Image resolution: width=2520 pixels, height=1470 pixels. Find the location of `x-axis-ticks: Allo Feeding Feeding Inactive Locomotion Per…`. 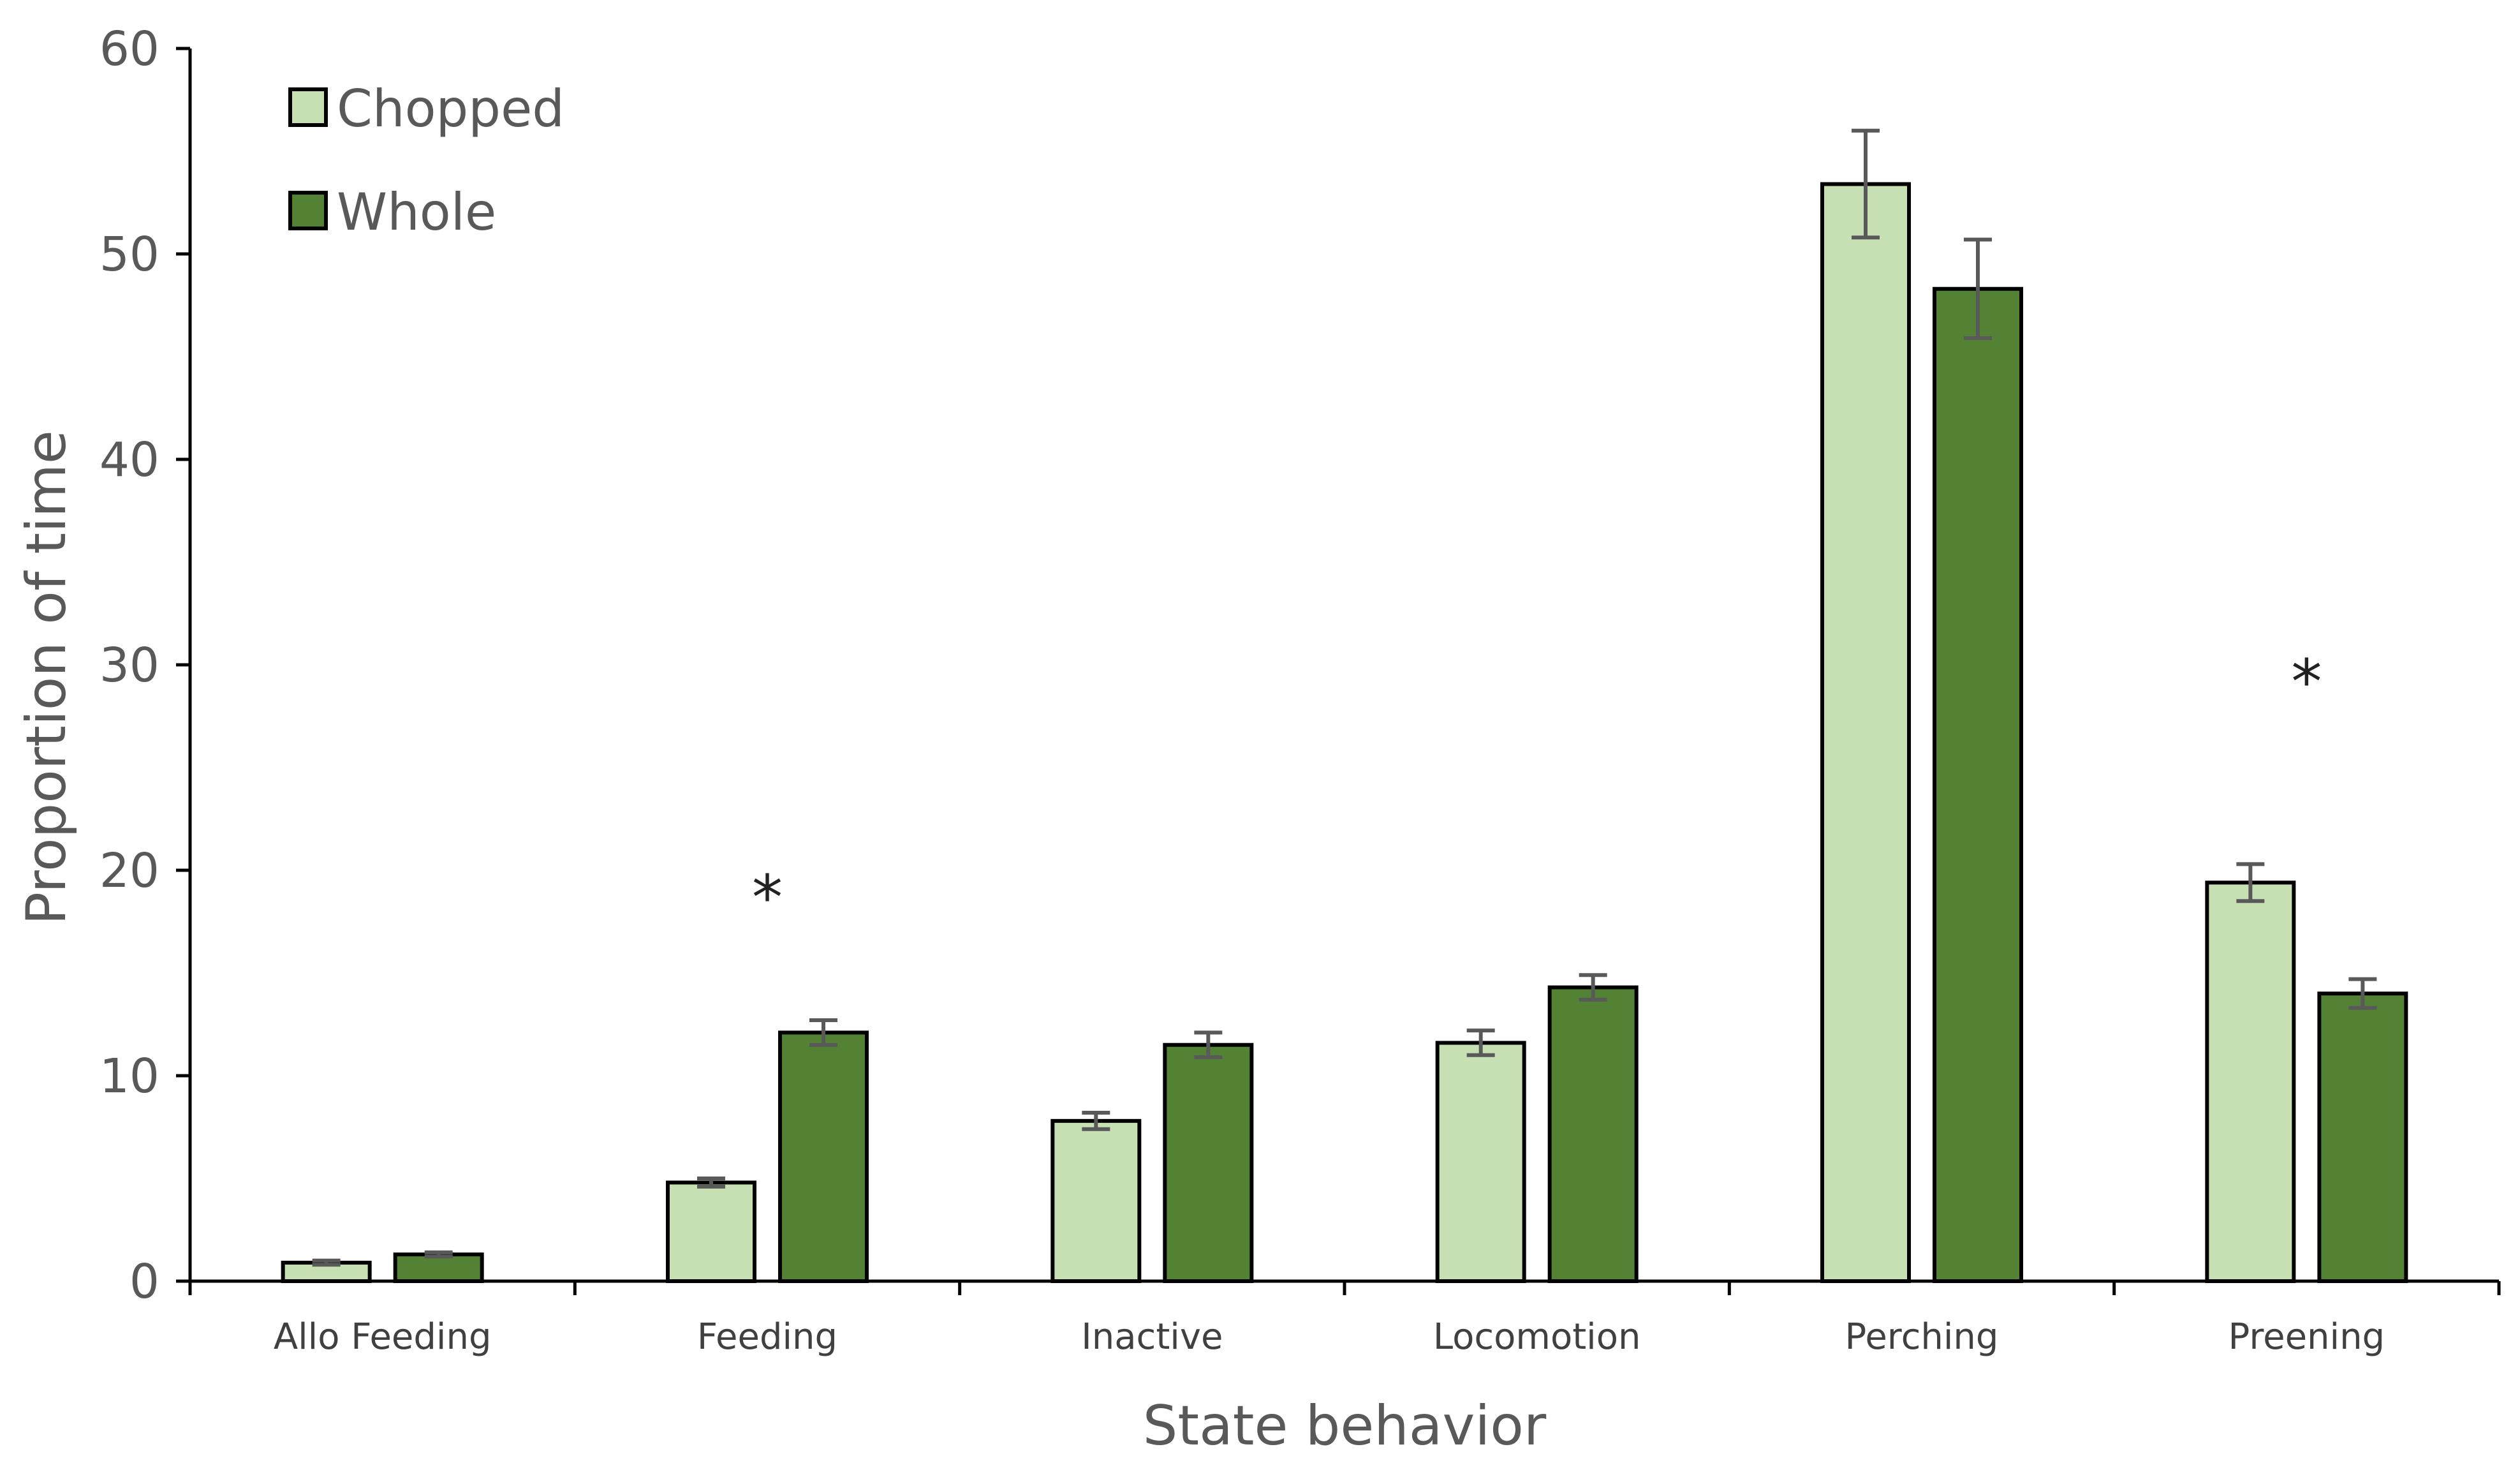

x-axis-ticks: Allo Feeding Feeding Inactive Locomotion Per… is located at coordinates (1344, 1319).